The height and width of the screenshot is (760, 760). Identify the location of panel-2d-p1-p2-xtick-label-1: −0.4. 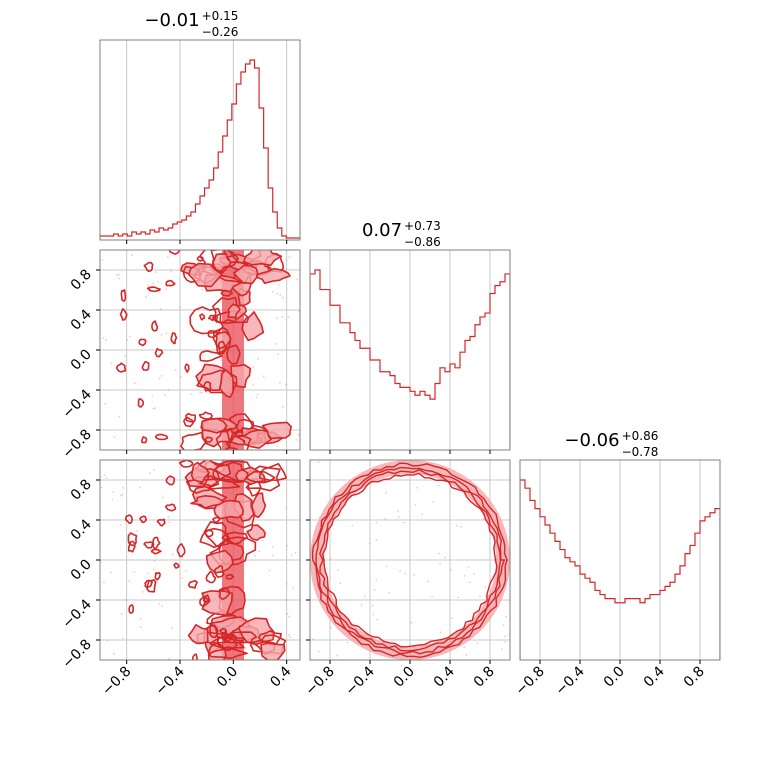
(359, 680).